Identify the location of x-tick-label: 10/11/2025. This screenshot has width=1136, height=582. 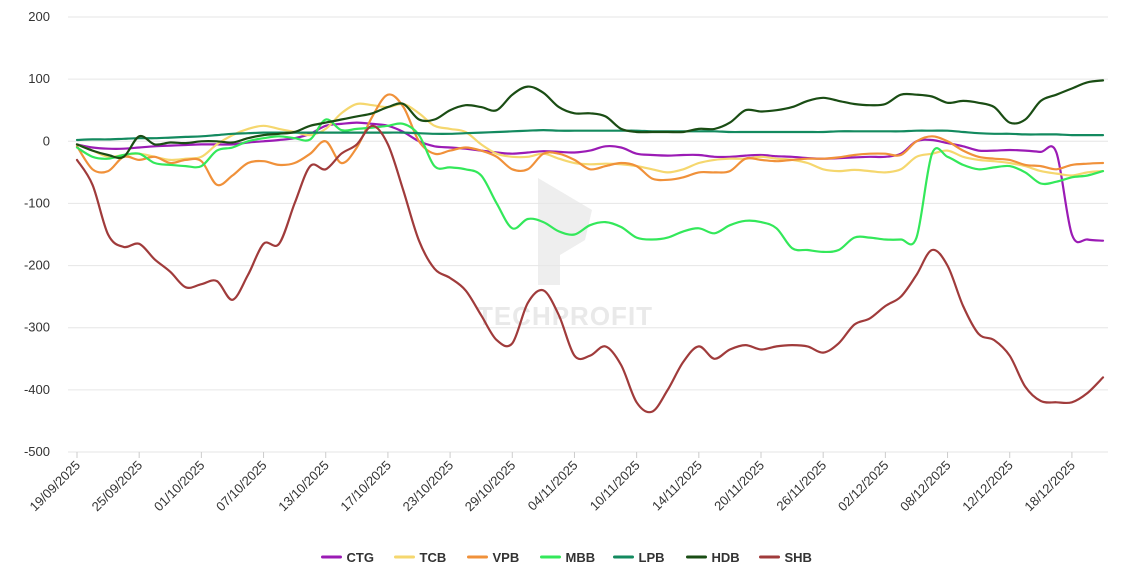
(615, 486).